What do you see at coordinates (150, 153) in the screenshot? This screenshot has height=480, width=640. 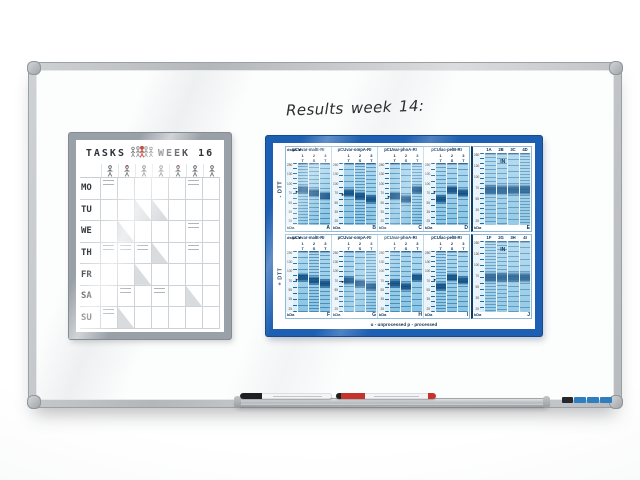 I see `planner-title: TASKS` at bounding box center [150, 153].